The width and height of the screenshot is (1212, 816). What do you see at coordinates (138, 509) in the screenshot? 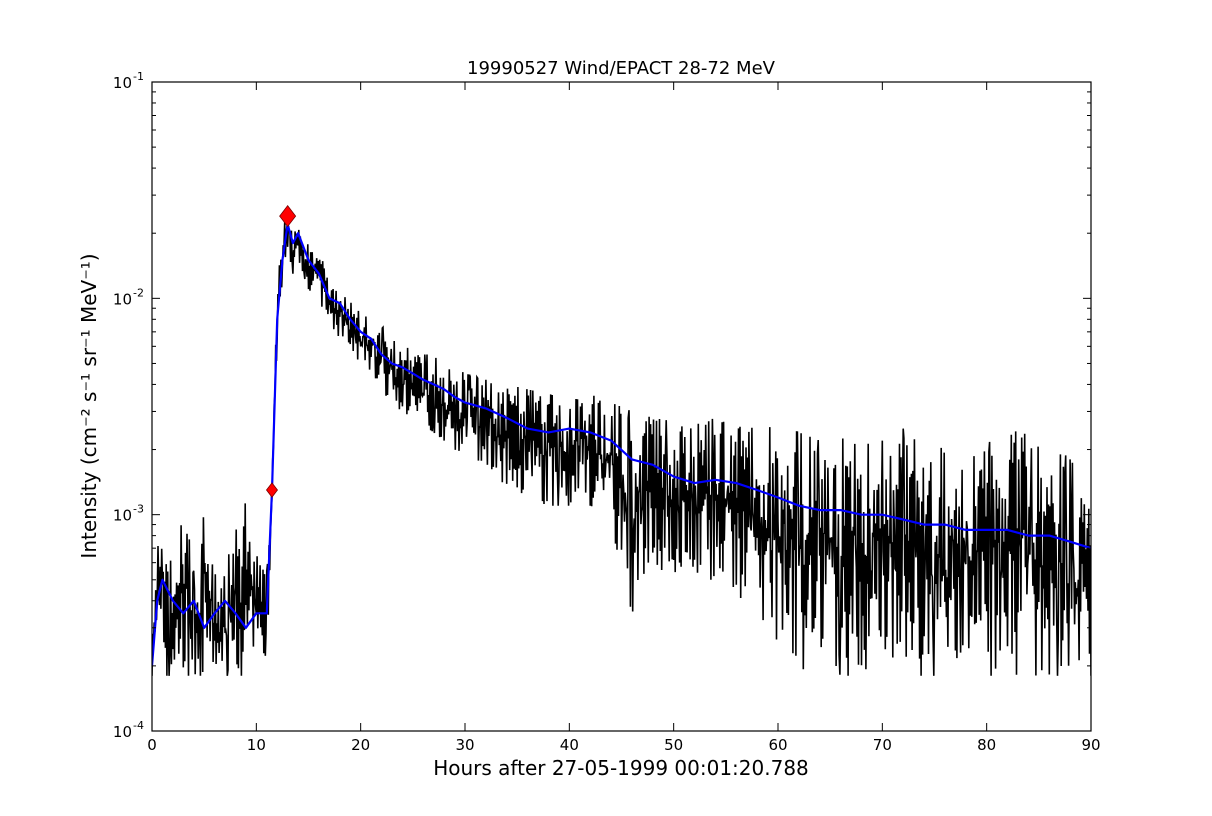
I see `y-tick-exponent: -3` at bounding box center [138, 509].